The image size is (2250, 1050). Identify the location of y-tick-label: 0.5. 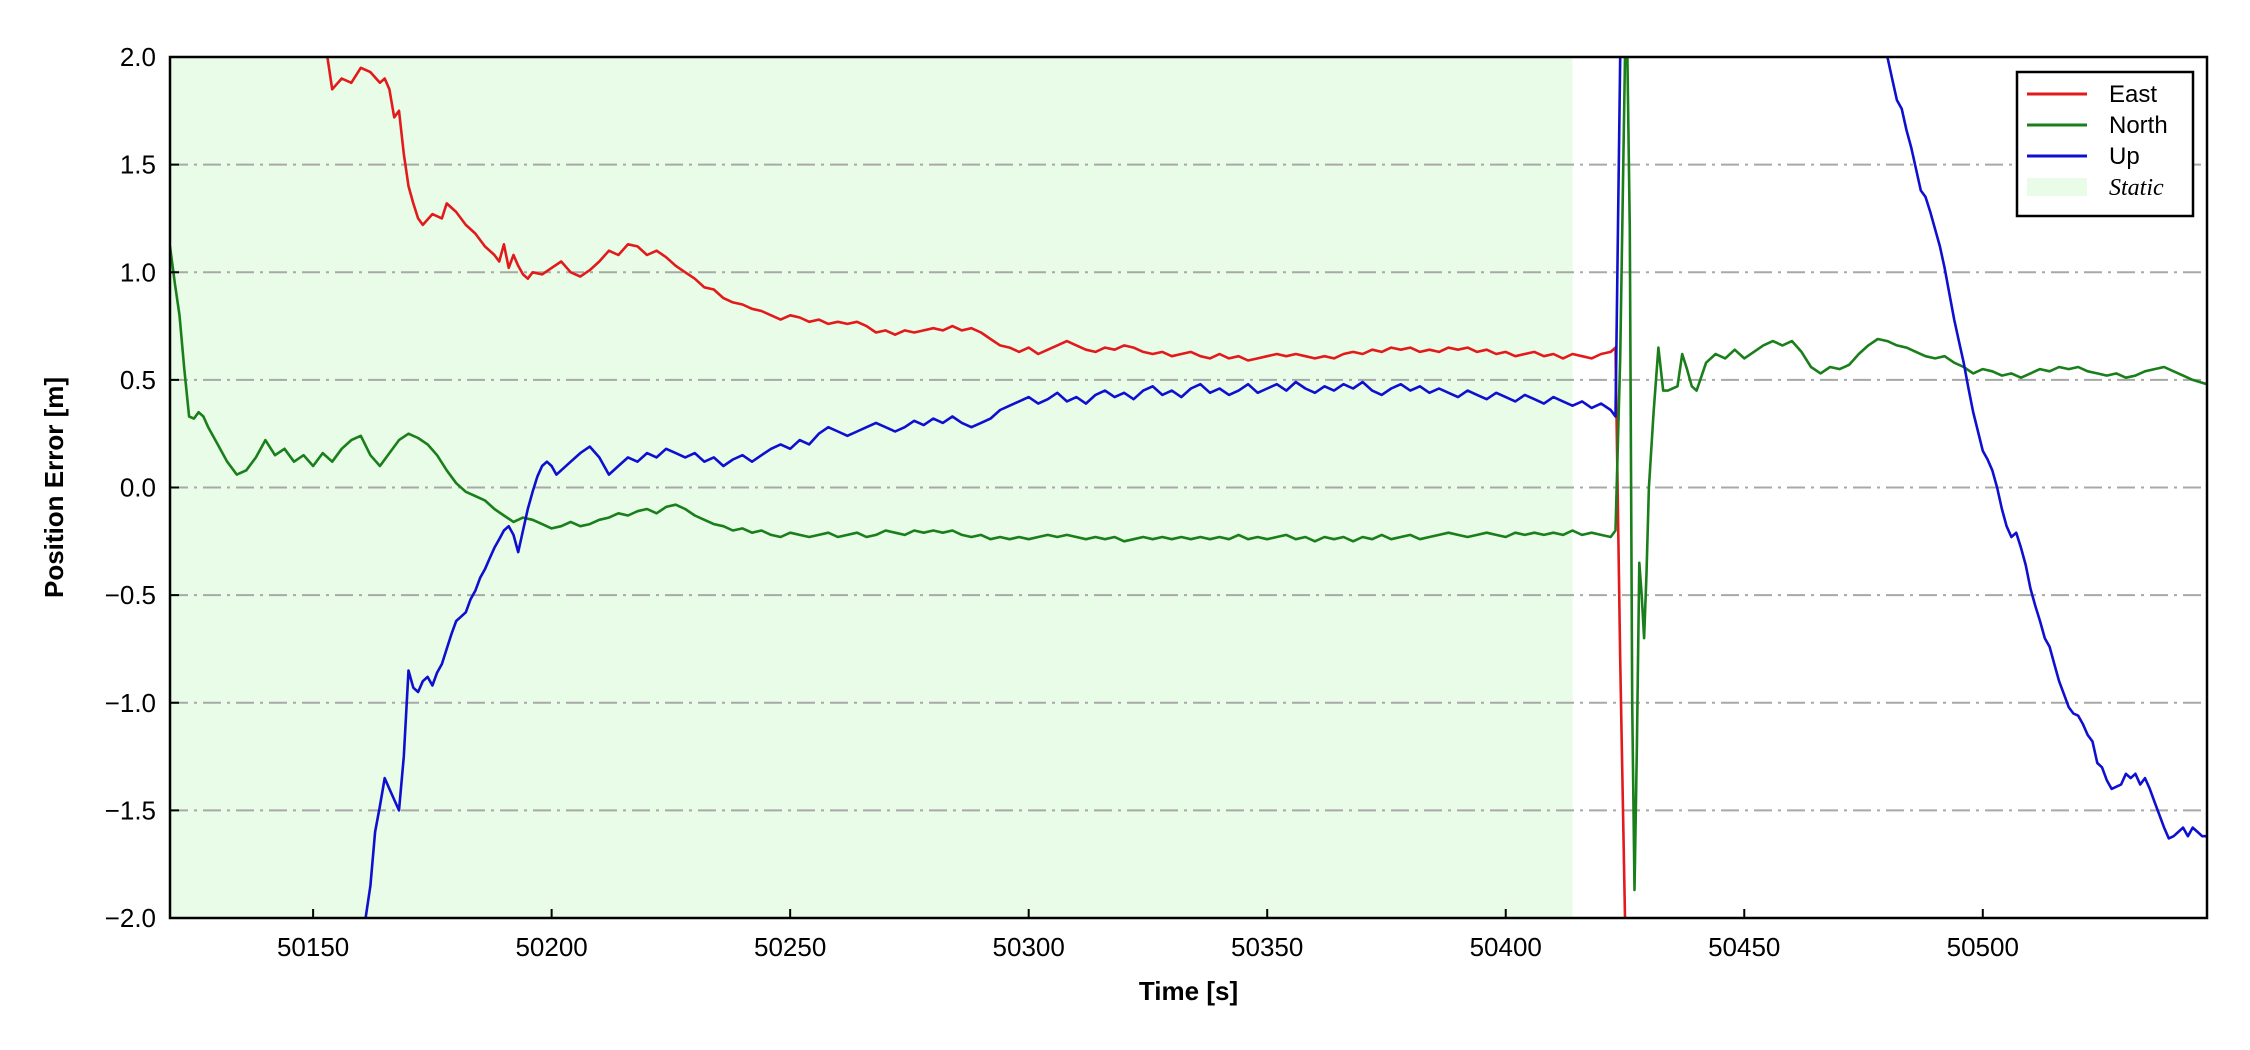
(138, 380).